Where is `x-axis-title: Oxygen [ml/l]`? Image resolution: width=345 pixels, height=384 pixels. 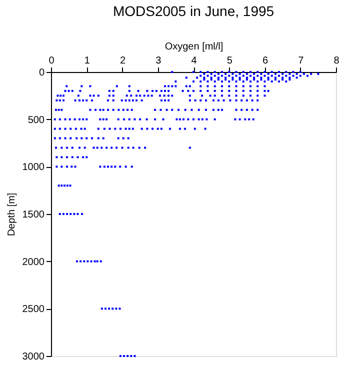 x-axis-title: Oxygen [ml/l] is located at coordinates (194, 47).